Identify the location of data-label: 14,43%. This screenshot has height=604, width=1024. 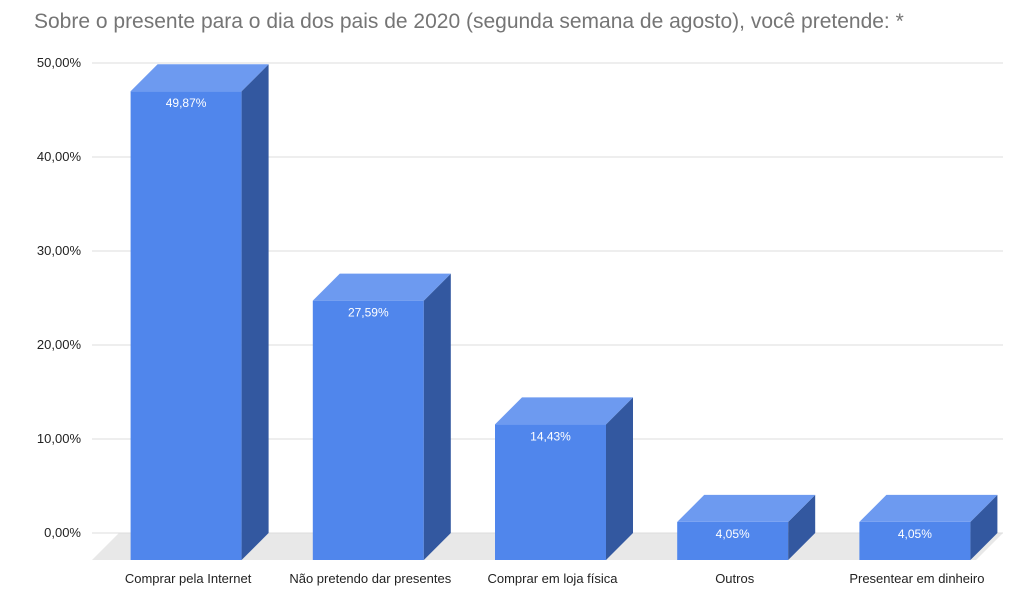
(550, 436).